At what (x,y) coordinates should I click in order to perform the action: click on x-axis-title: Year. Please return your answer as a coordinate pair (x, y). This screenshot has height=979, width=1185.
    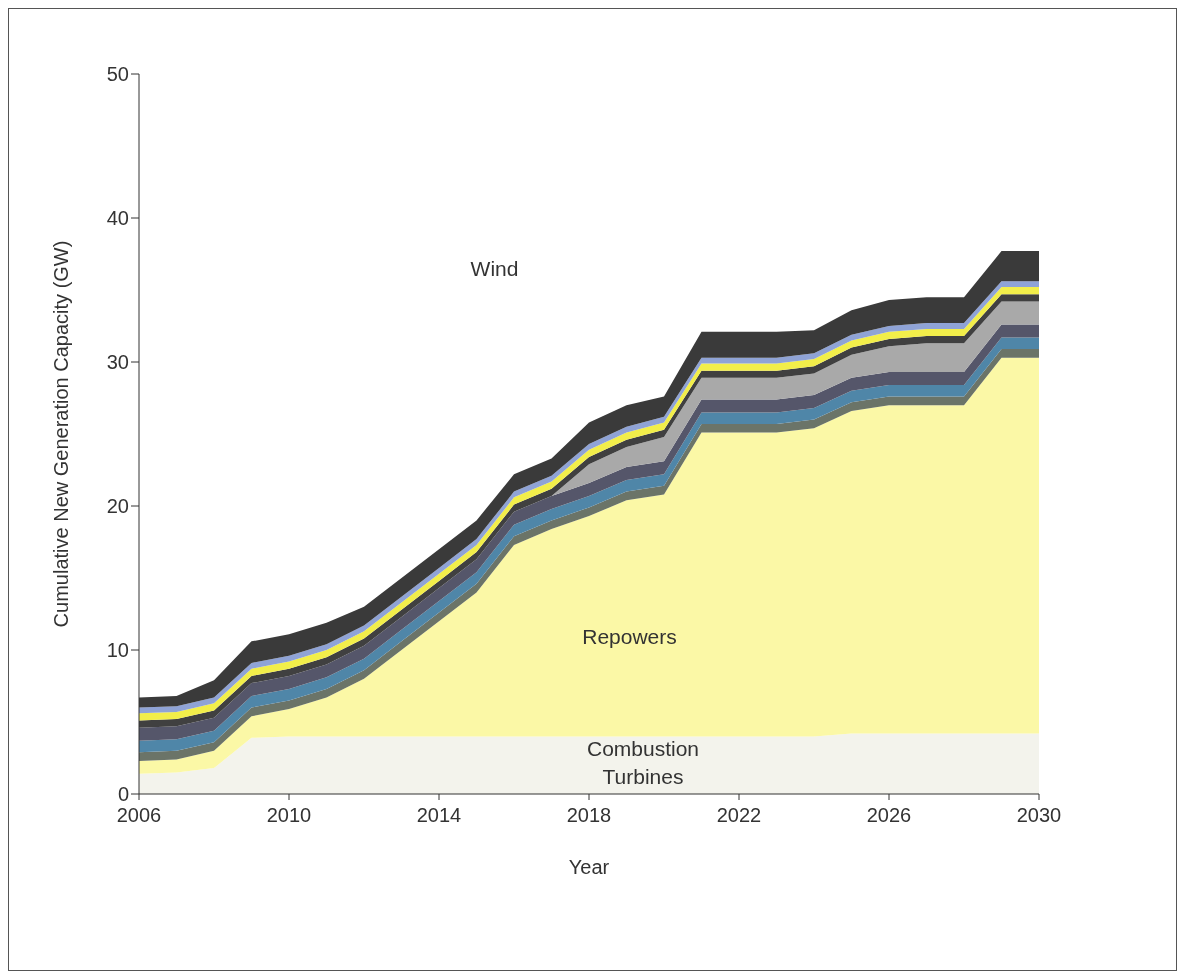
    Looking at the image, I should click on (589, 867).